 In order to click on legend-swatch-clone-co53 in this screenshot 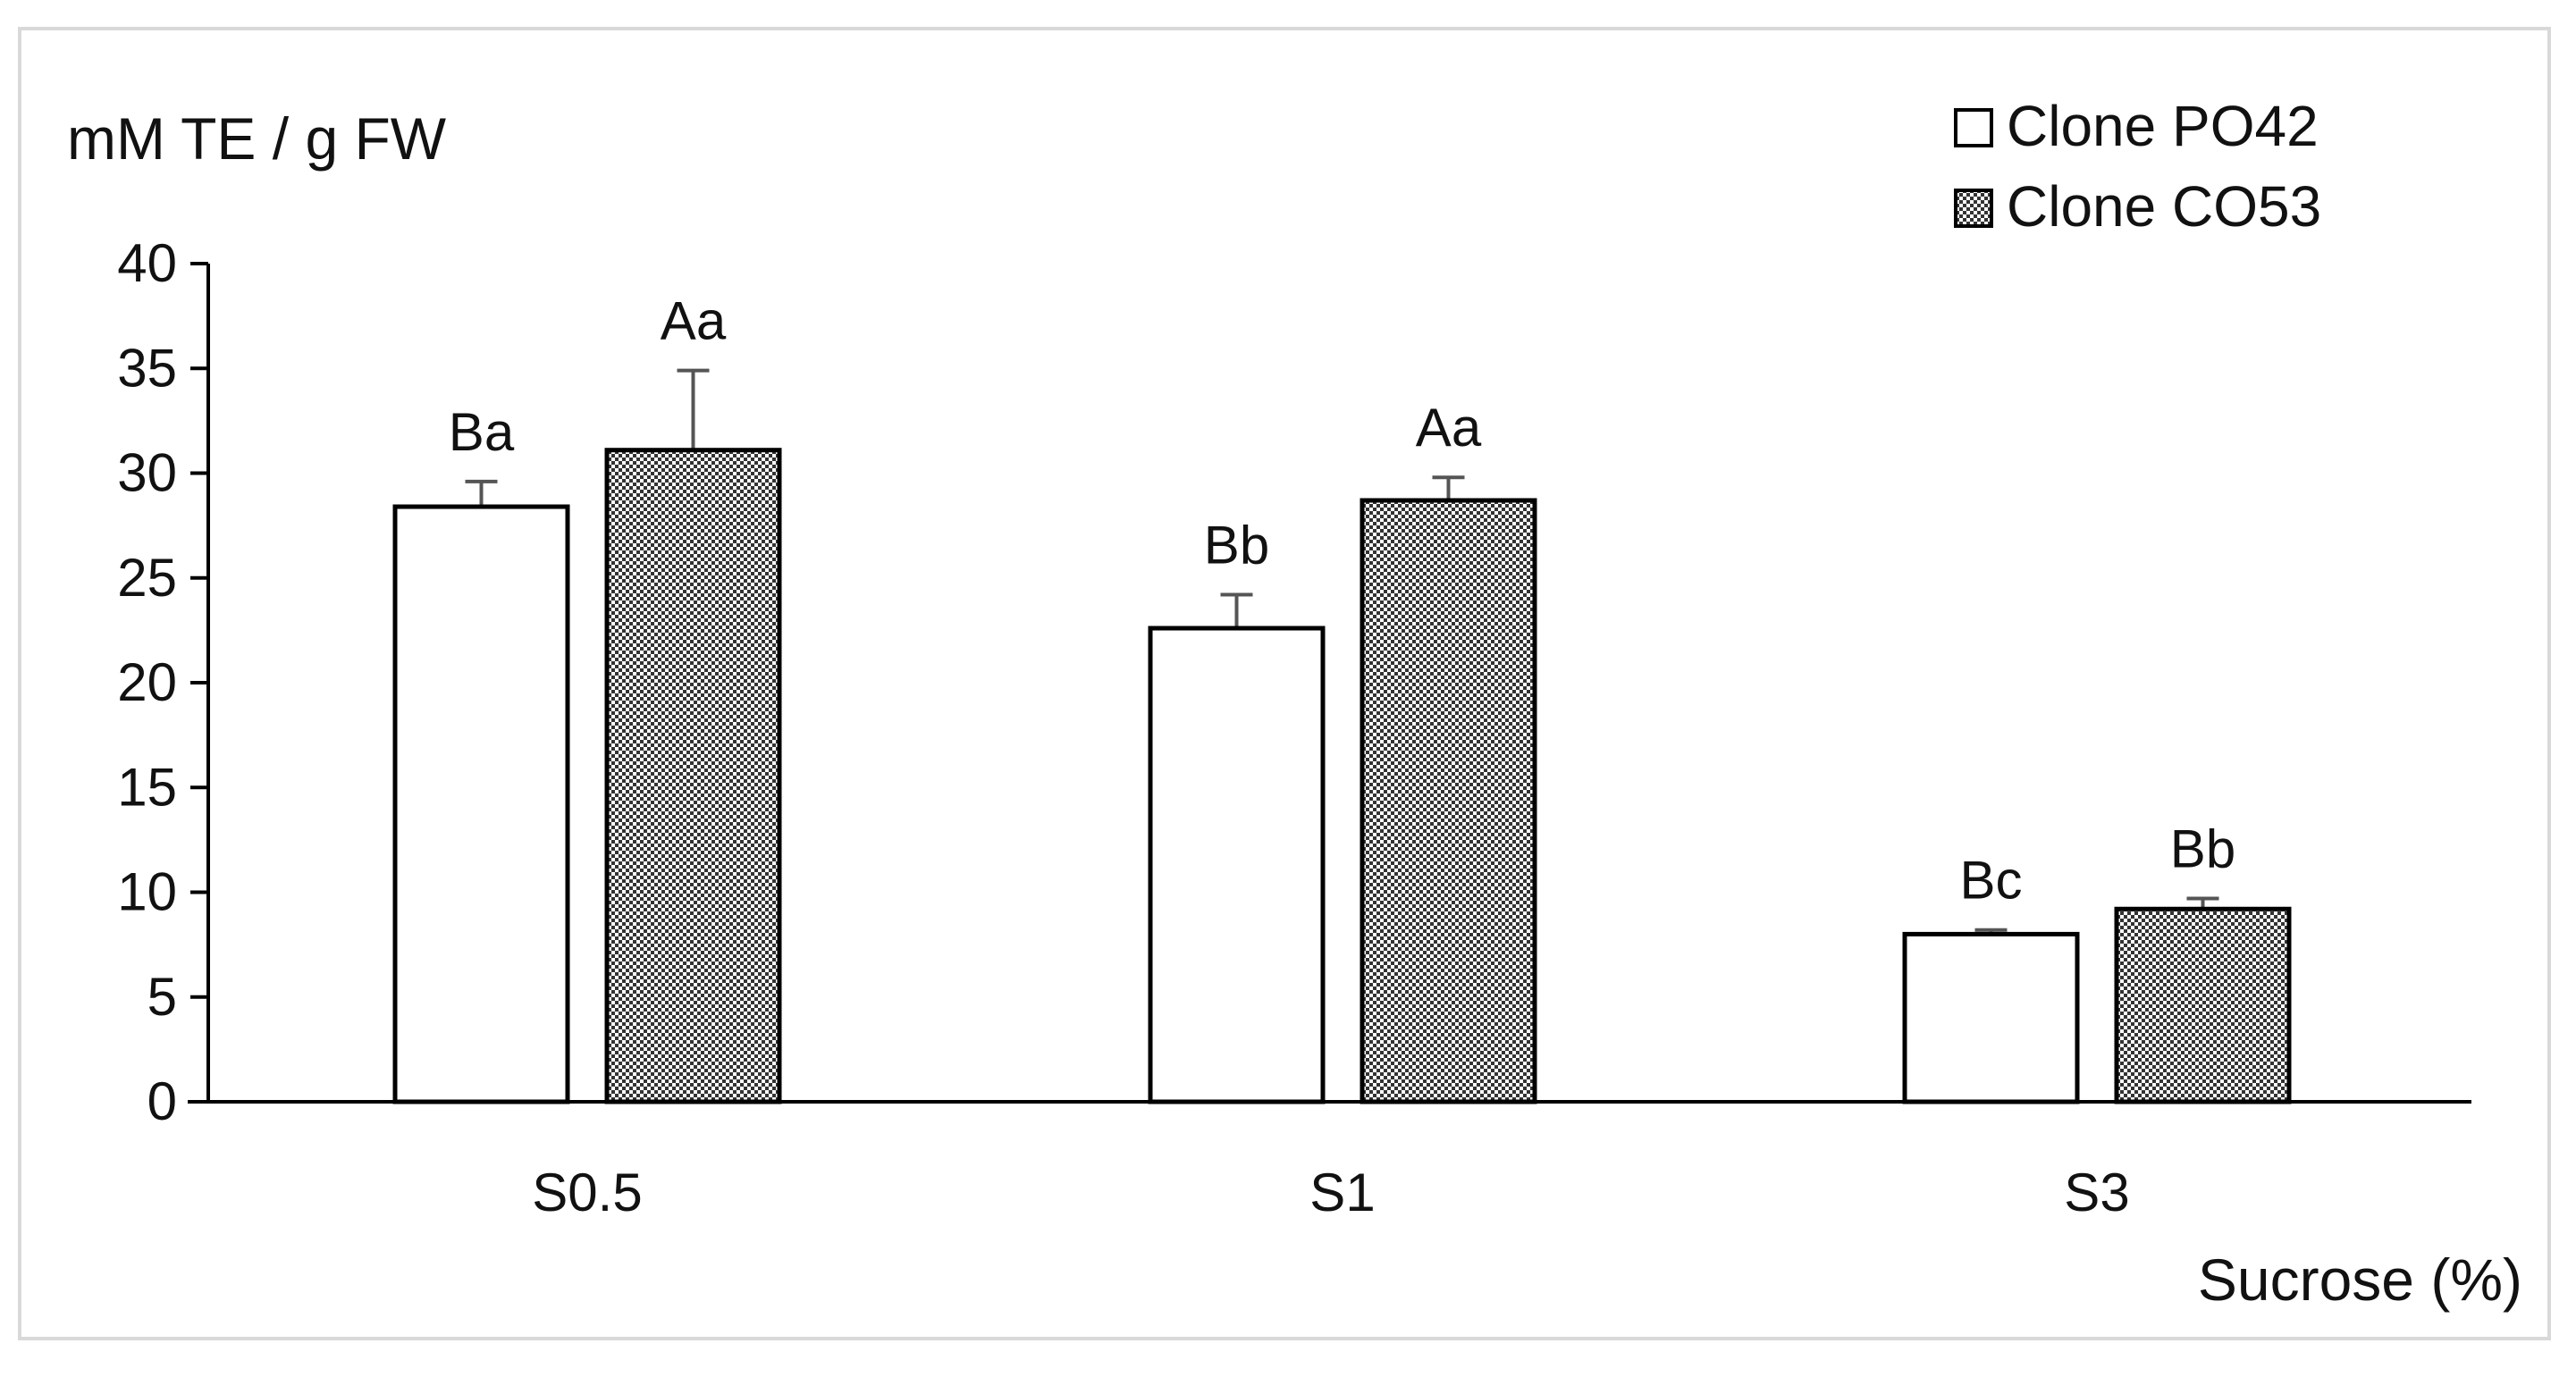, I will do `click(1974, 209)`.